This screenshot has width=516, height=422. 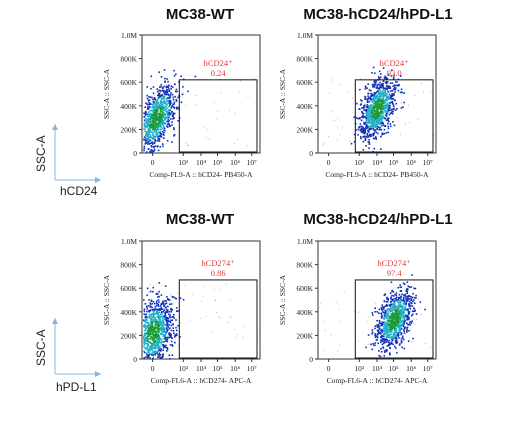 What do you see at coordinates (378, 219) in the screenshot?
I see `panel-title: MC38-hCD24/hPD-L1` at bounding box center [378, 219].